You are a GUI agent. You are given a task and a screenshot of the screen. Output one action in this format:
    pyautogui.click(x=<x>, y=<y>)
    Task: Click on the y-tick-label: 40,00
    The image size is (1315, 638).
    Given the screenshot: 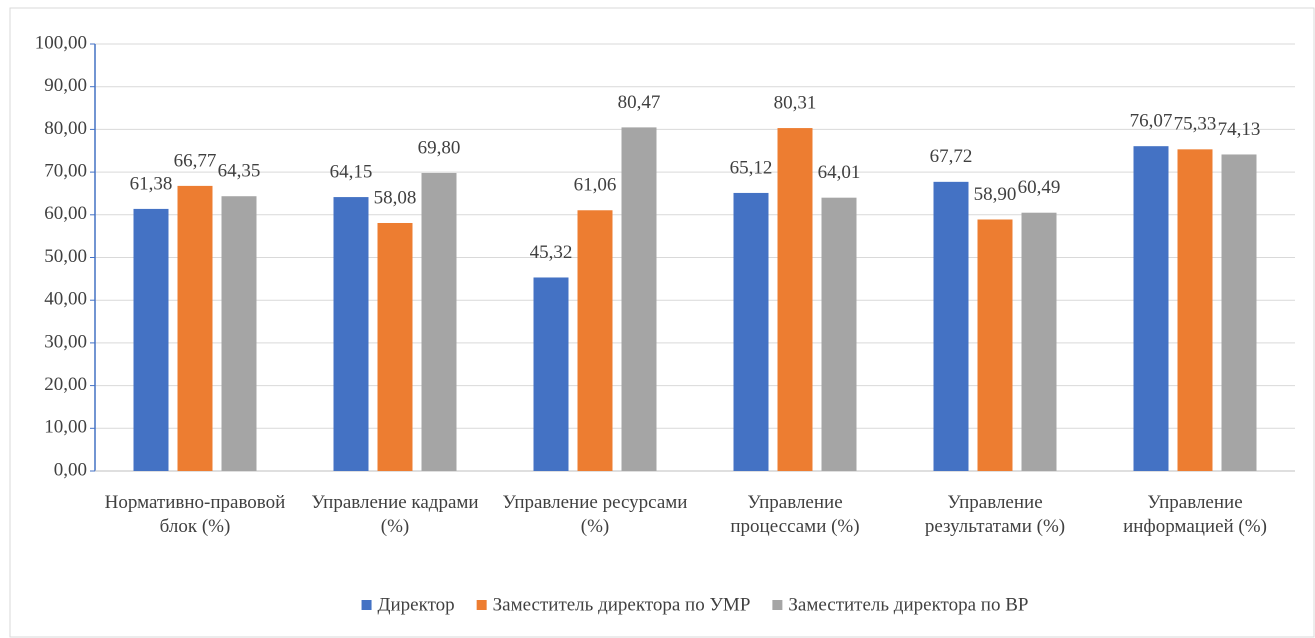 What is the action you would take?
    pyautogui.click(x=65, y=299)
    